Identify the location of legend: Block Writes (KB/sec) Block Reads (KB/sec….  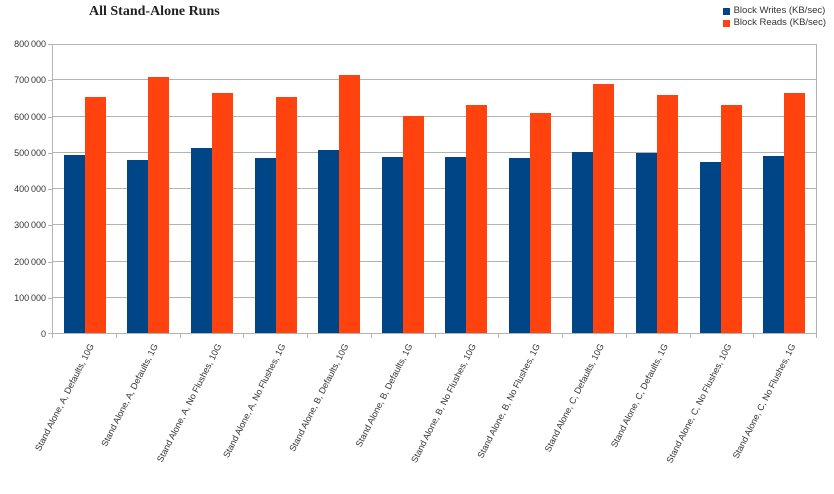
(774, 17).